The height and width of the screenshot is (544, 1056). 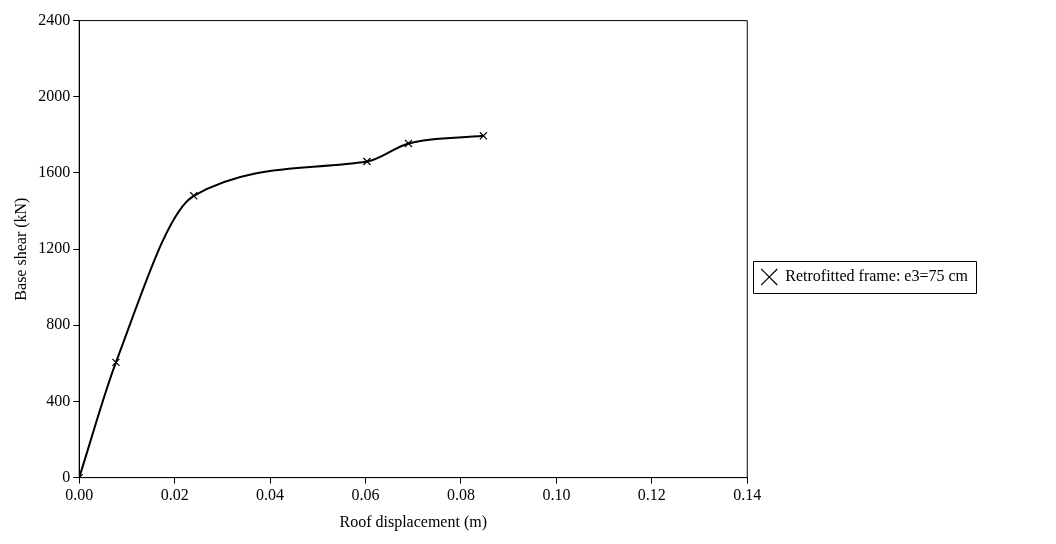 What do you see at coordinates (54, 19) in the screenshot?
I see `y-tick-label: 2400` at bounding box center [54, 19].